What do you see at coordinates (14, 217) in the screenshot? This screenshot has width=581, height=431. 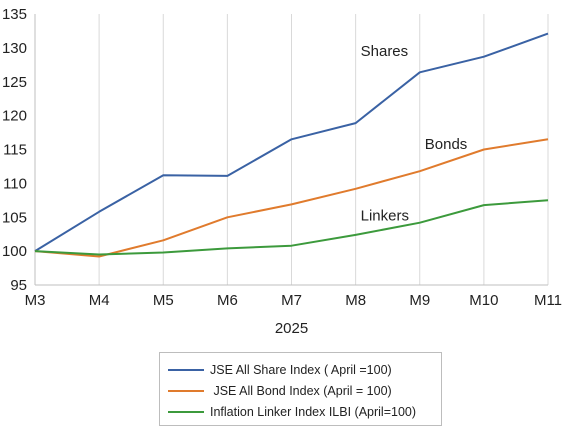 I see `y-tick-105: 105` at bounding box center [14, 217].